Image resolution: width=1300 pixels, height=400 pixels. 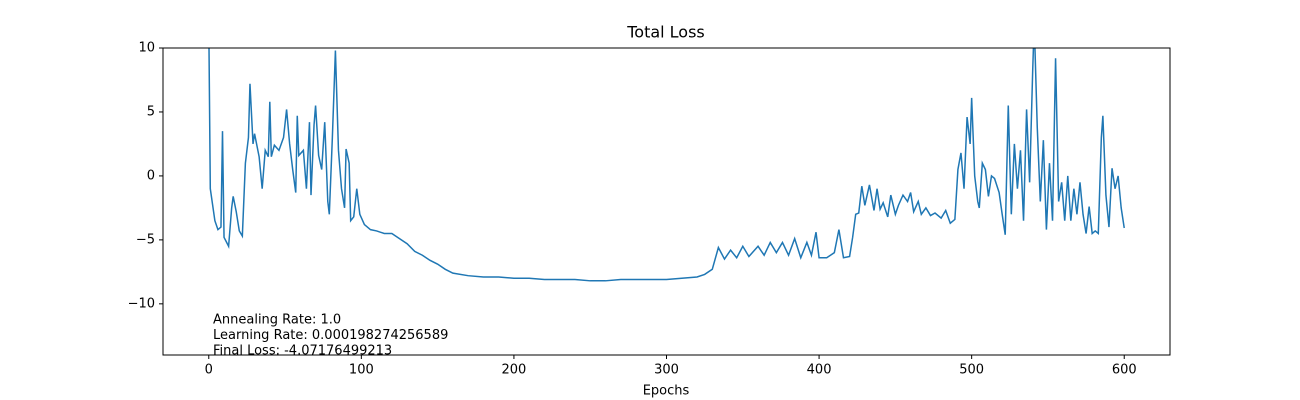 What do you see at coordinates (151, 111) in the screenshot?
I see `y-tick-label: 5` at bounding box center [151, 111].